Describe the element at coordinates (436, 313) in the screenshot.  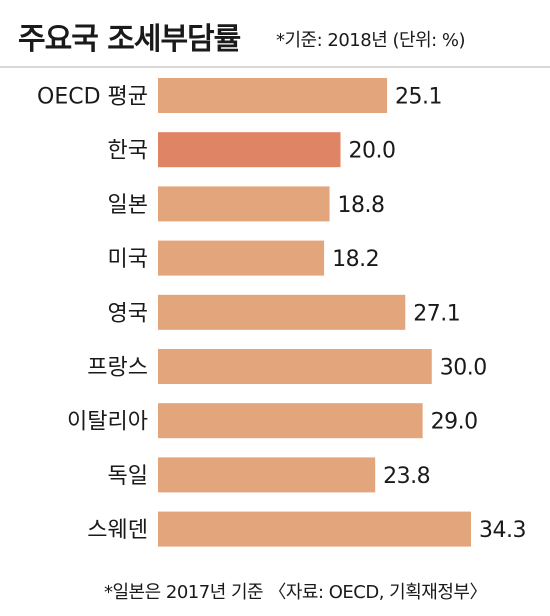
I see `value-label: 27.1` at that location.